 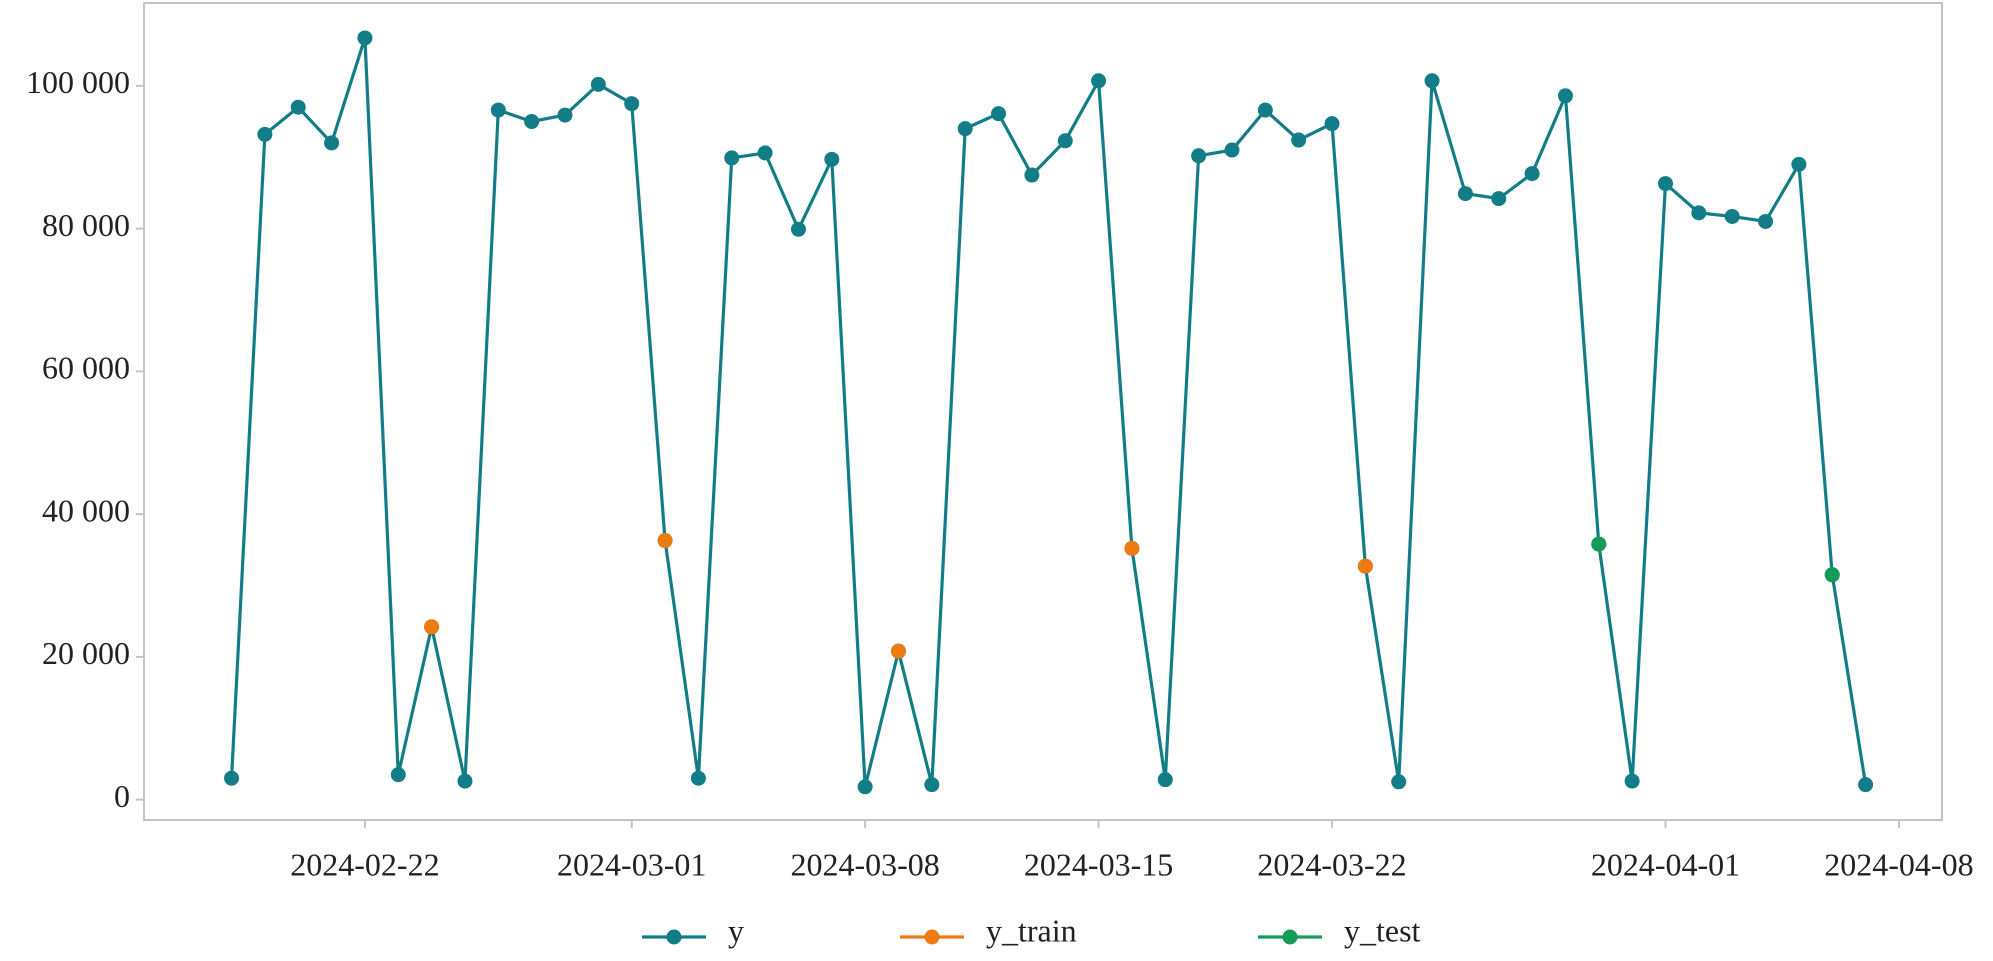 What do you see at coordinates (864, 864) in the screenshot?
I see `x-tick-label: 2024-03-08` at bounding box center [864, 864].